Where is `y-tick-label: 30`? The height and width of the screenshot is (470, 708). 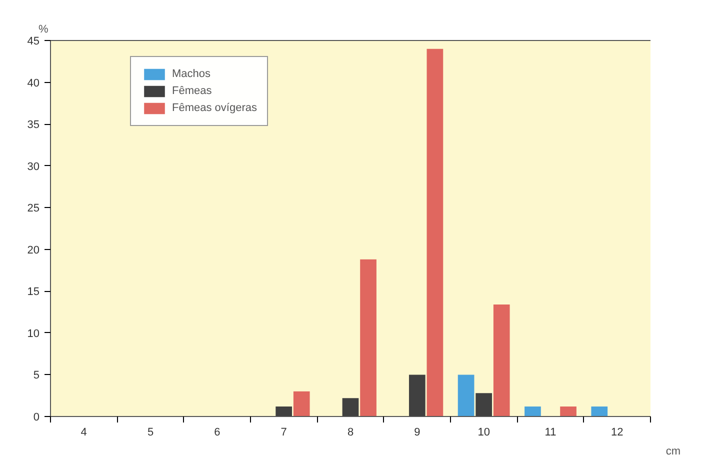
y-tick-label: 30 is located at coordinates (33, 166).